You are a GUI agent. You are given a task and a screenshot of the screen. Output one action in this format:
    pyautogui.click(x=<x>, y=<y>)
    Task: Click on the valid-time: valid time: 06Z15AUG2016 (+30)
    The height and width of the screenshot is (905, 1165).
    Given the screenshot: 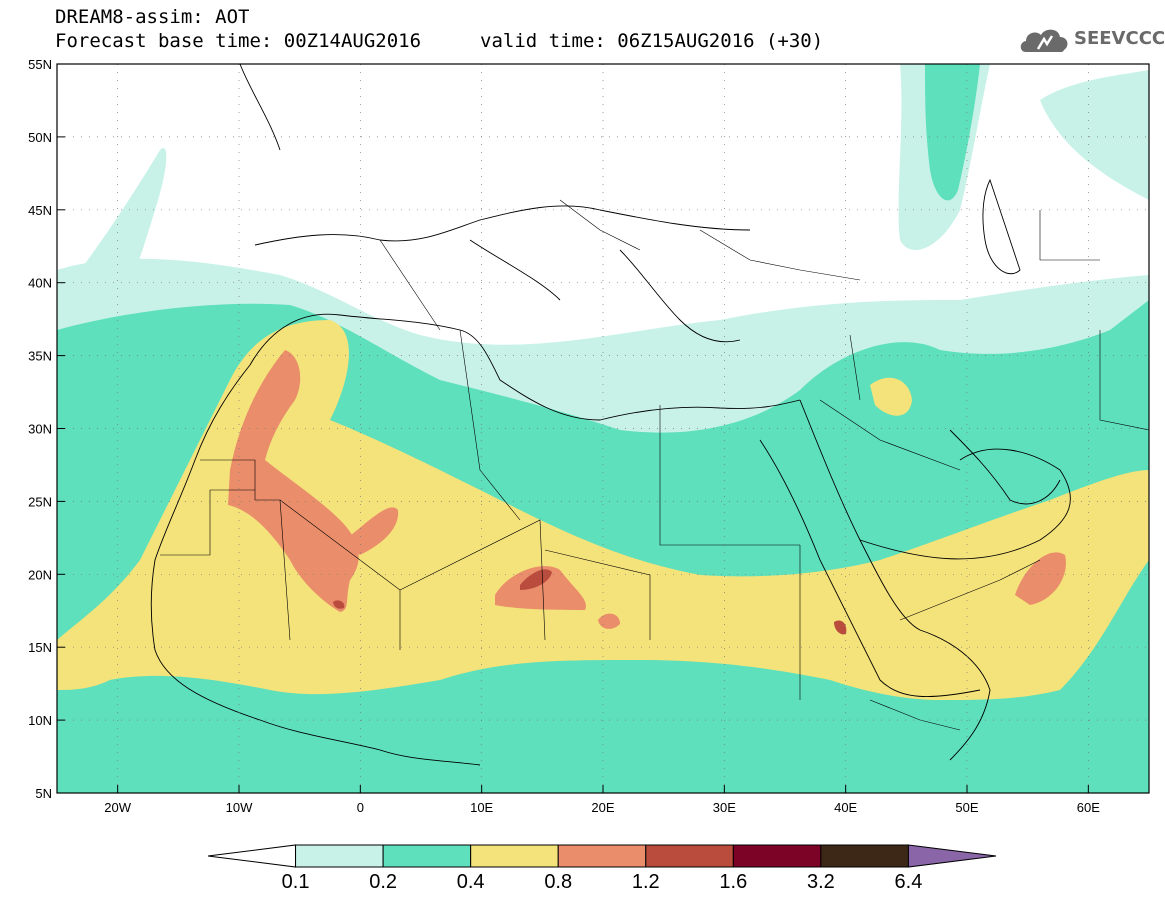 What is the action you would take?
    pyautogui.click(x=652, y=41)
    